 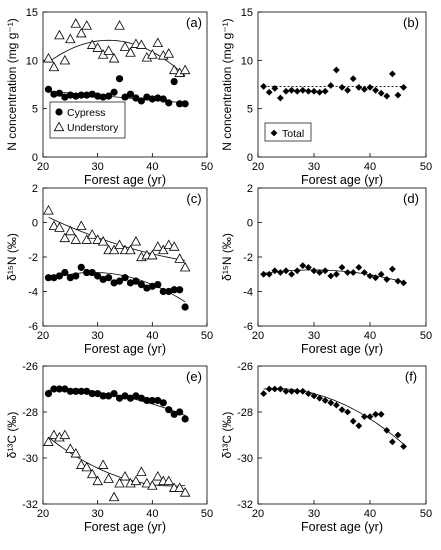 What do you see at coordinates (33, 258) in the screenshot?
I see `y-tick-label: -2` at bounding box center [33, 258].